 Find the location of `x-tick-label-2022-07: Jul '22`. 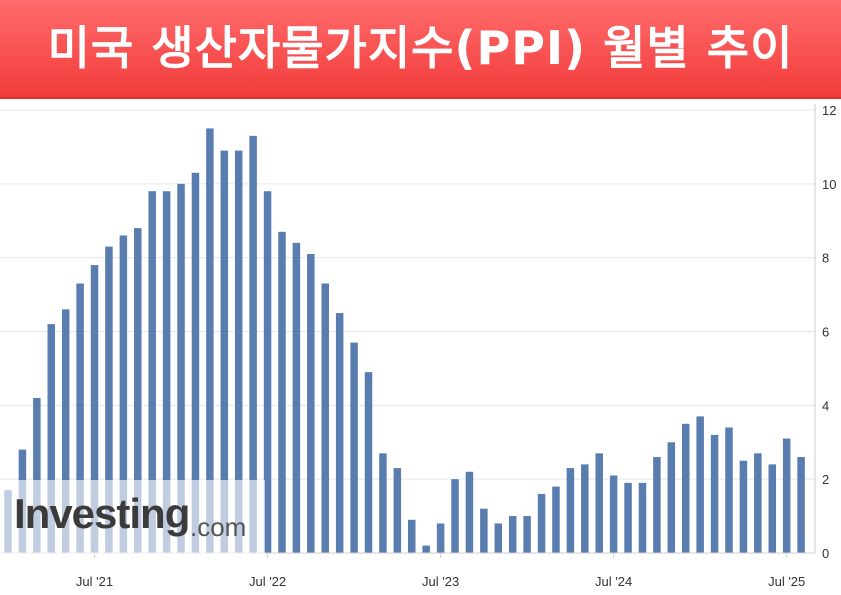

x-tick-label-2022-07: Jul '22 is located at coordinates (267, 581).